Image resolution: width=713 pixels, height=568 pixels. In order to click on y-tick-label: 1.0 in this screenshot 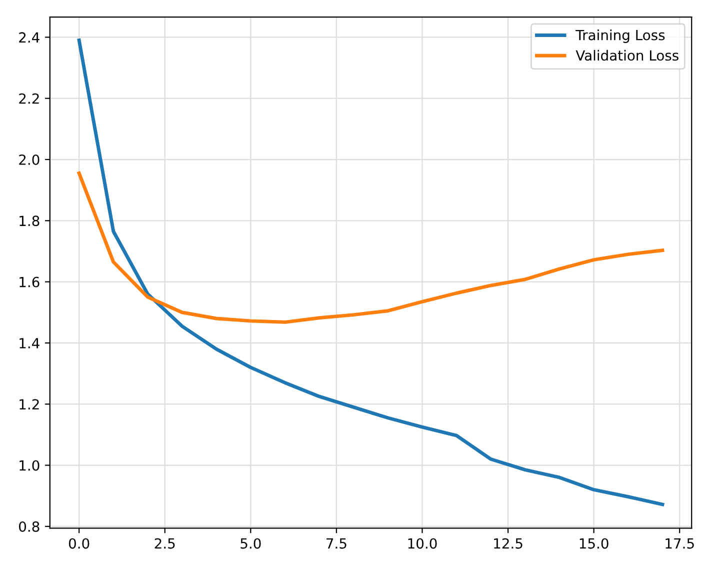, I will do `click(30, 465)`.